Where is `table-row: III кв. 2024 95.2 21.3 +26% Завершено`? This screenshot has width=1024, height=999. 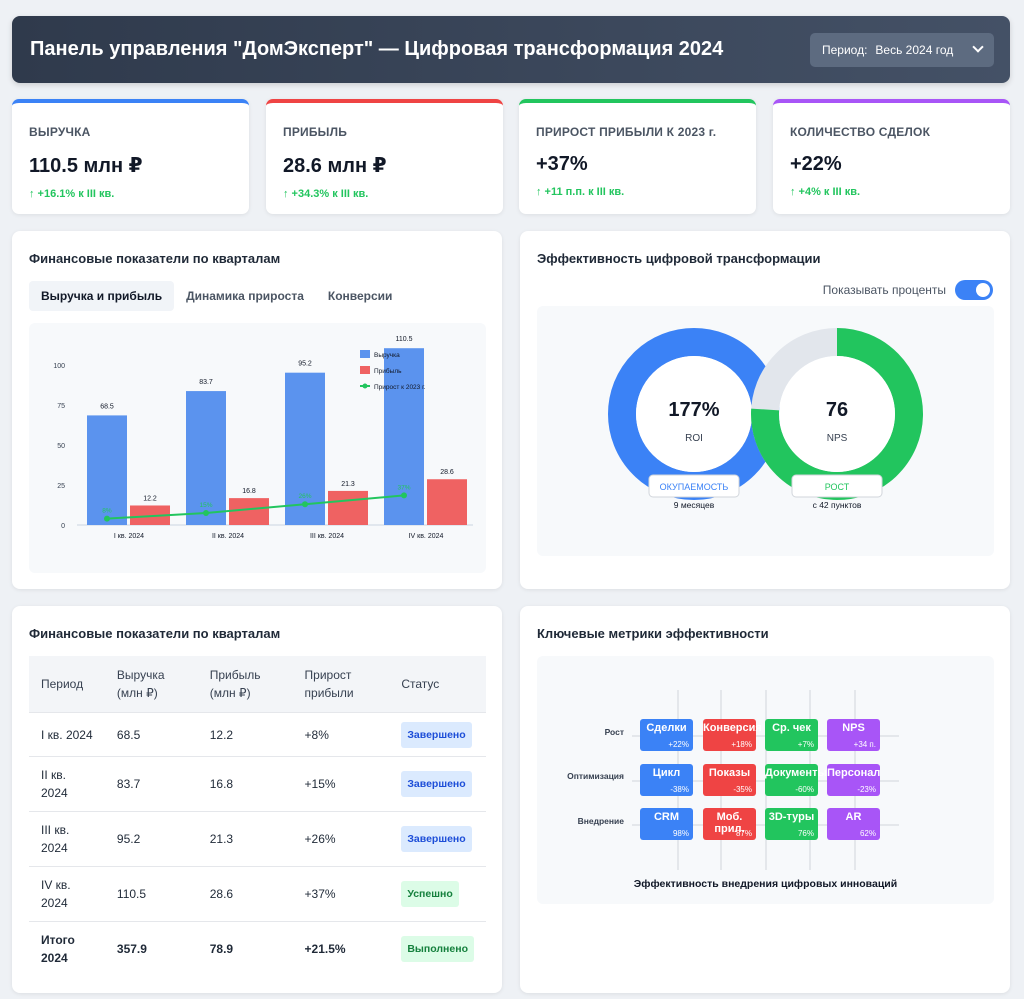
table-row: III кв. 2024 95.2 21.3 +26% Завершено is located at coordinates (257, 839).